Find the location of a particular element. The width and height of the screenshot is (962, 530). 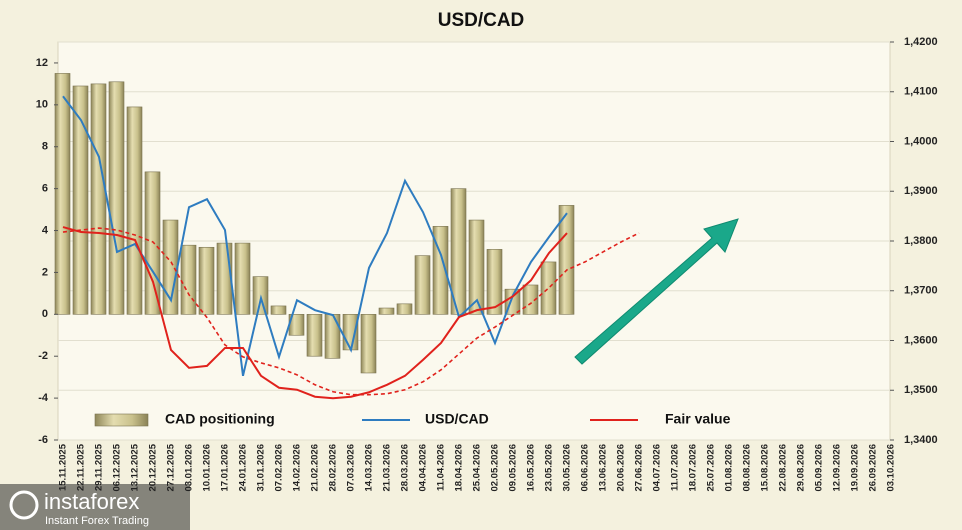

x-tick-label: 07.03.2026 is located at coordinates (351, 468).